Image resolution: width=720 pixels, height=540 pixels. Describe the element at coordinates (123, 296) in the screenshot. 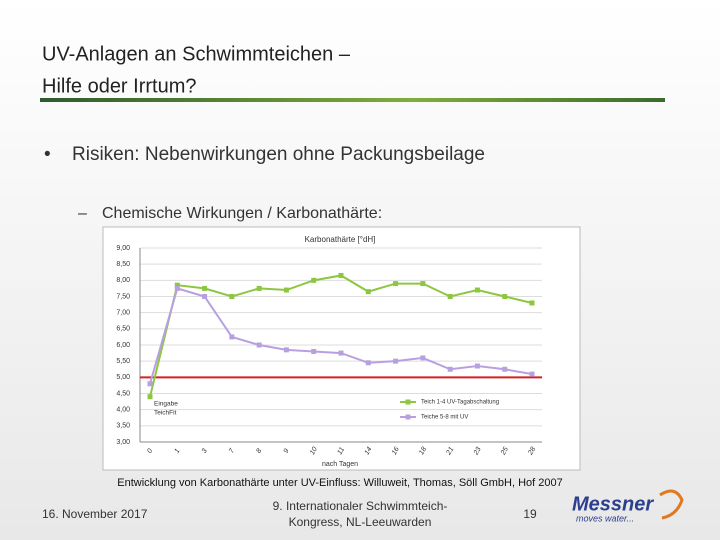

I see `y-tick-label: 7,50` at that location.